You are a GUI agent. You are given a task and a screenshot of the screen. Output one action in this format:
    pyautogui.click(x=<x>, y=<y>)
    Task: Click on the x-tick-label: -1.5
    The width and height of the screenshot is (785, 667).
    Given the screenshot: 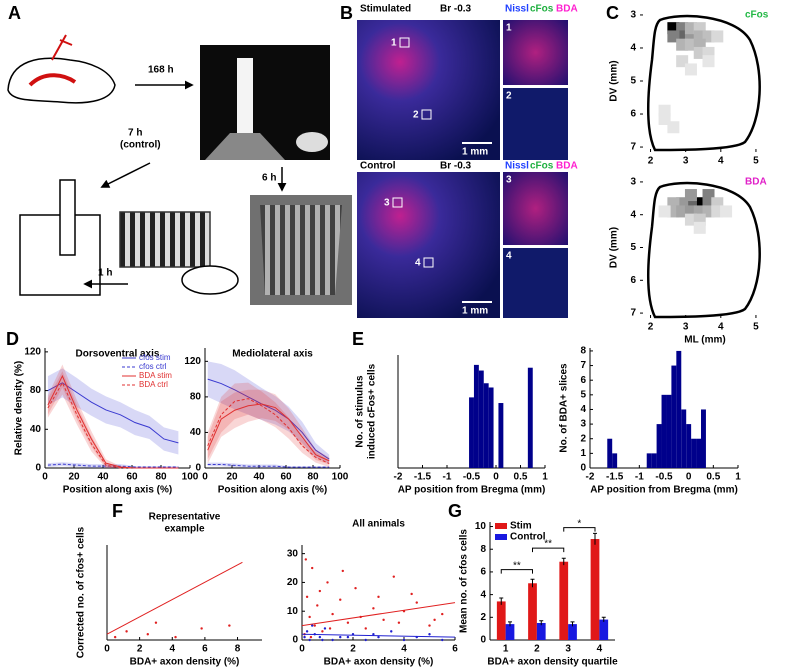 What is the action you would take?
    pyautogui.click(x=615, y=477)
    